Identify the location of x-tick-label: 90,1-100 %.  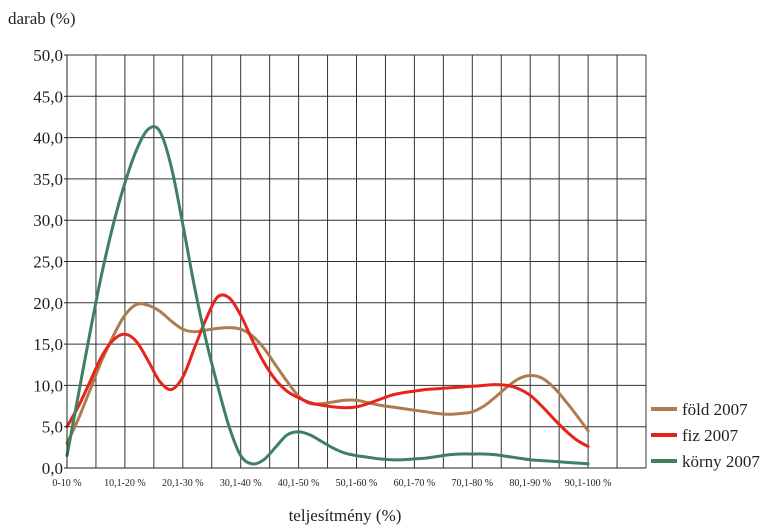
(588, 483).